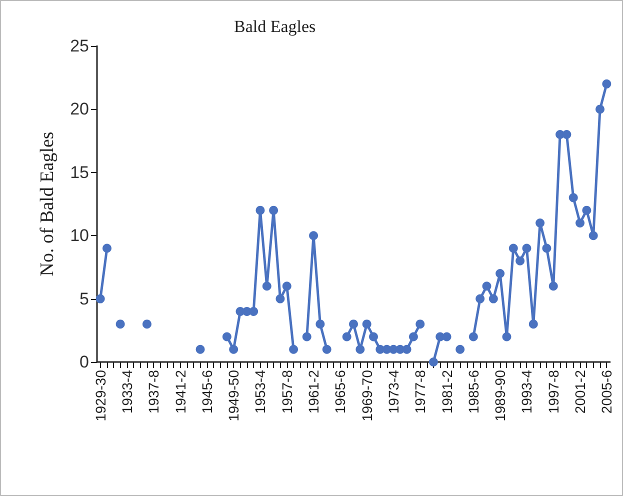 This screenshot has height=496, width=623. Describe the element at coordinates (84, 298) in the screenshot. I see `y-tick-label: 5` at that location.